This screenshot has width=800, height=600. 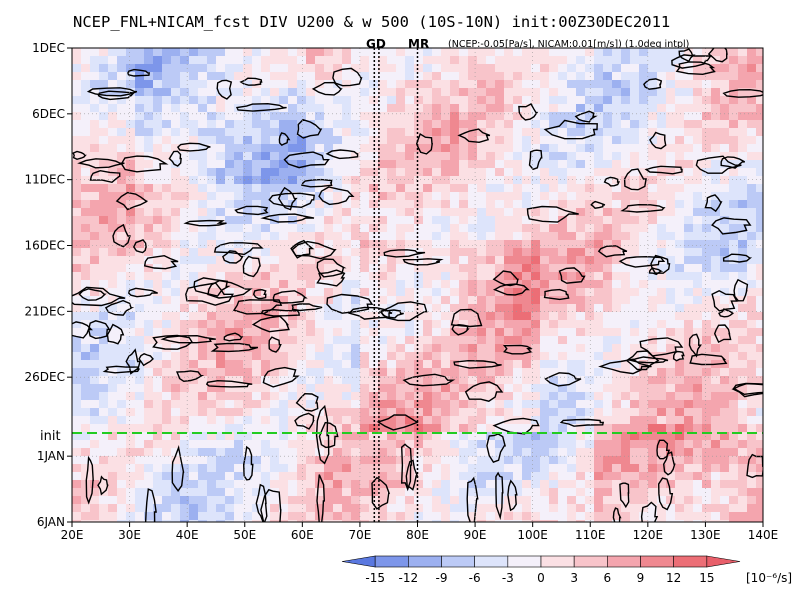 I want to click on colorbar-label: -3, so click(x=508, y=578).